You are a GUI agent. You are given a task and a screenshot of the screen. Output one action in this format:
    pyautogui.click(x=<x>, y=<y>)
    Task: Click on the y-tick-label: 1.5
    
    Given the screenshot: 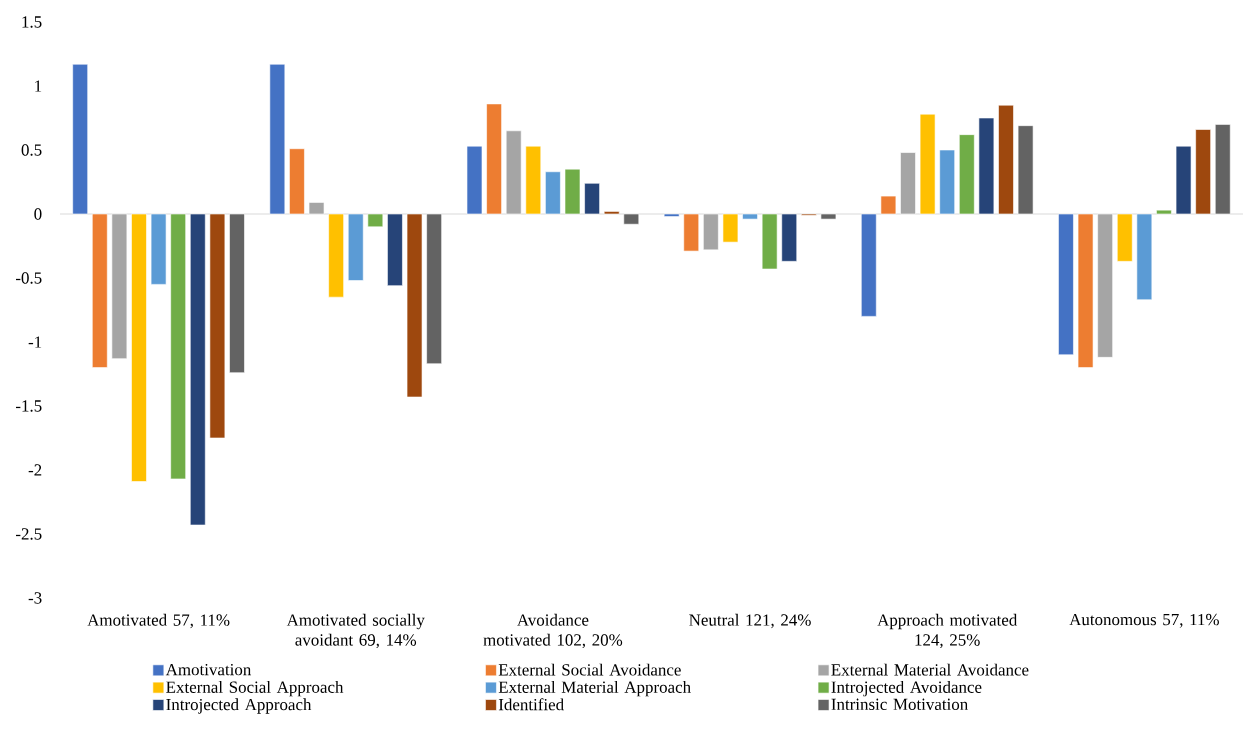 What is the action you would take?
    pyautogui.click(x=32, y=22)
    